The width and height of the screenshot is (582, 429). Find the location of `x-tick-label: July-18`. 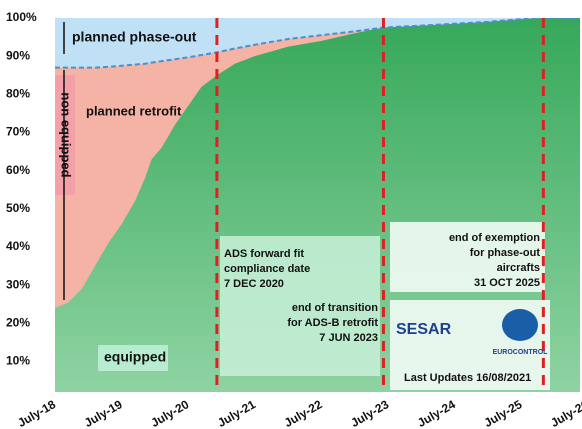

x-tick-label: July-18 is located at coordinates (36, 413).